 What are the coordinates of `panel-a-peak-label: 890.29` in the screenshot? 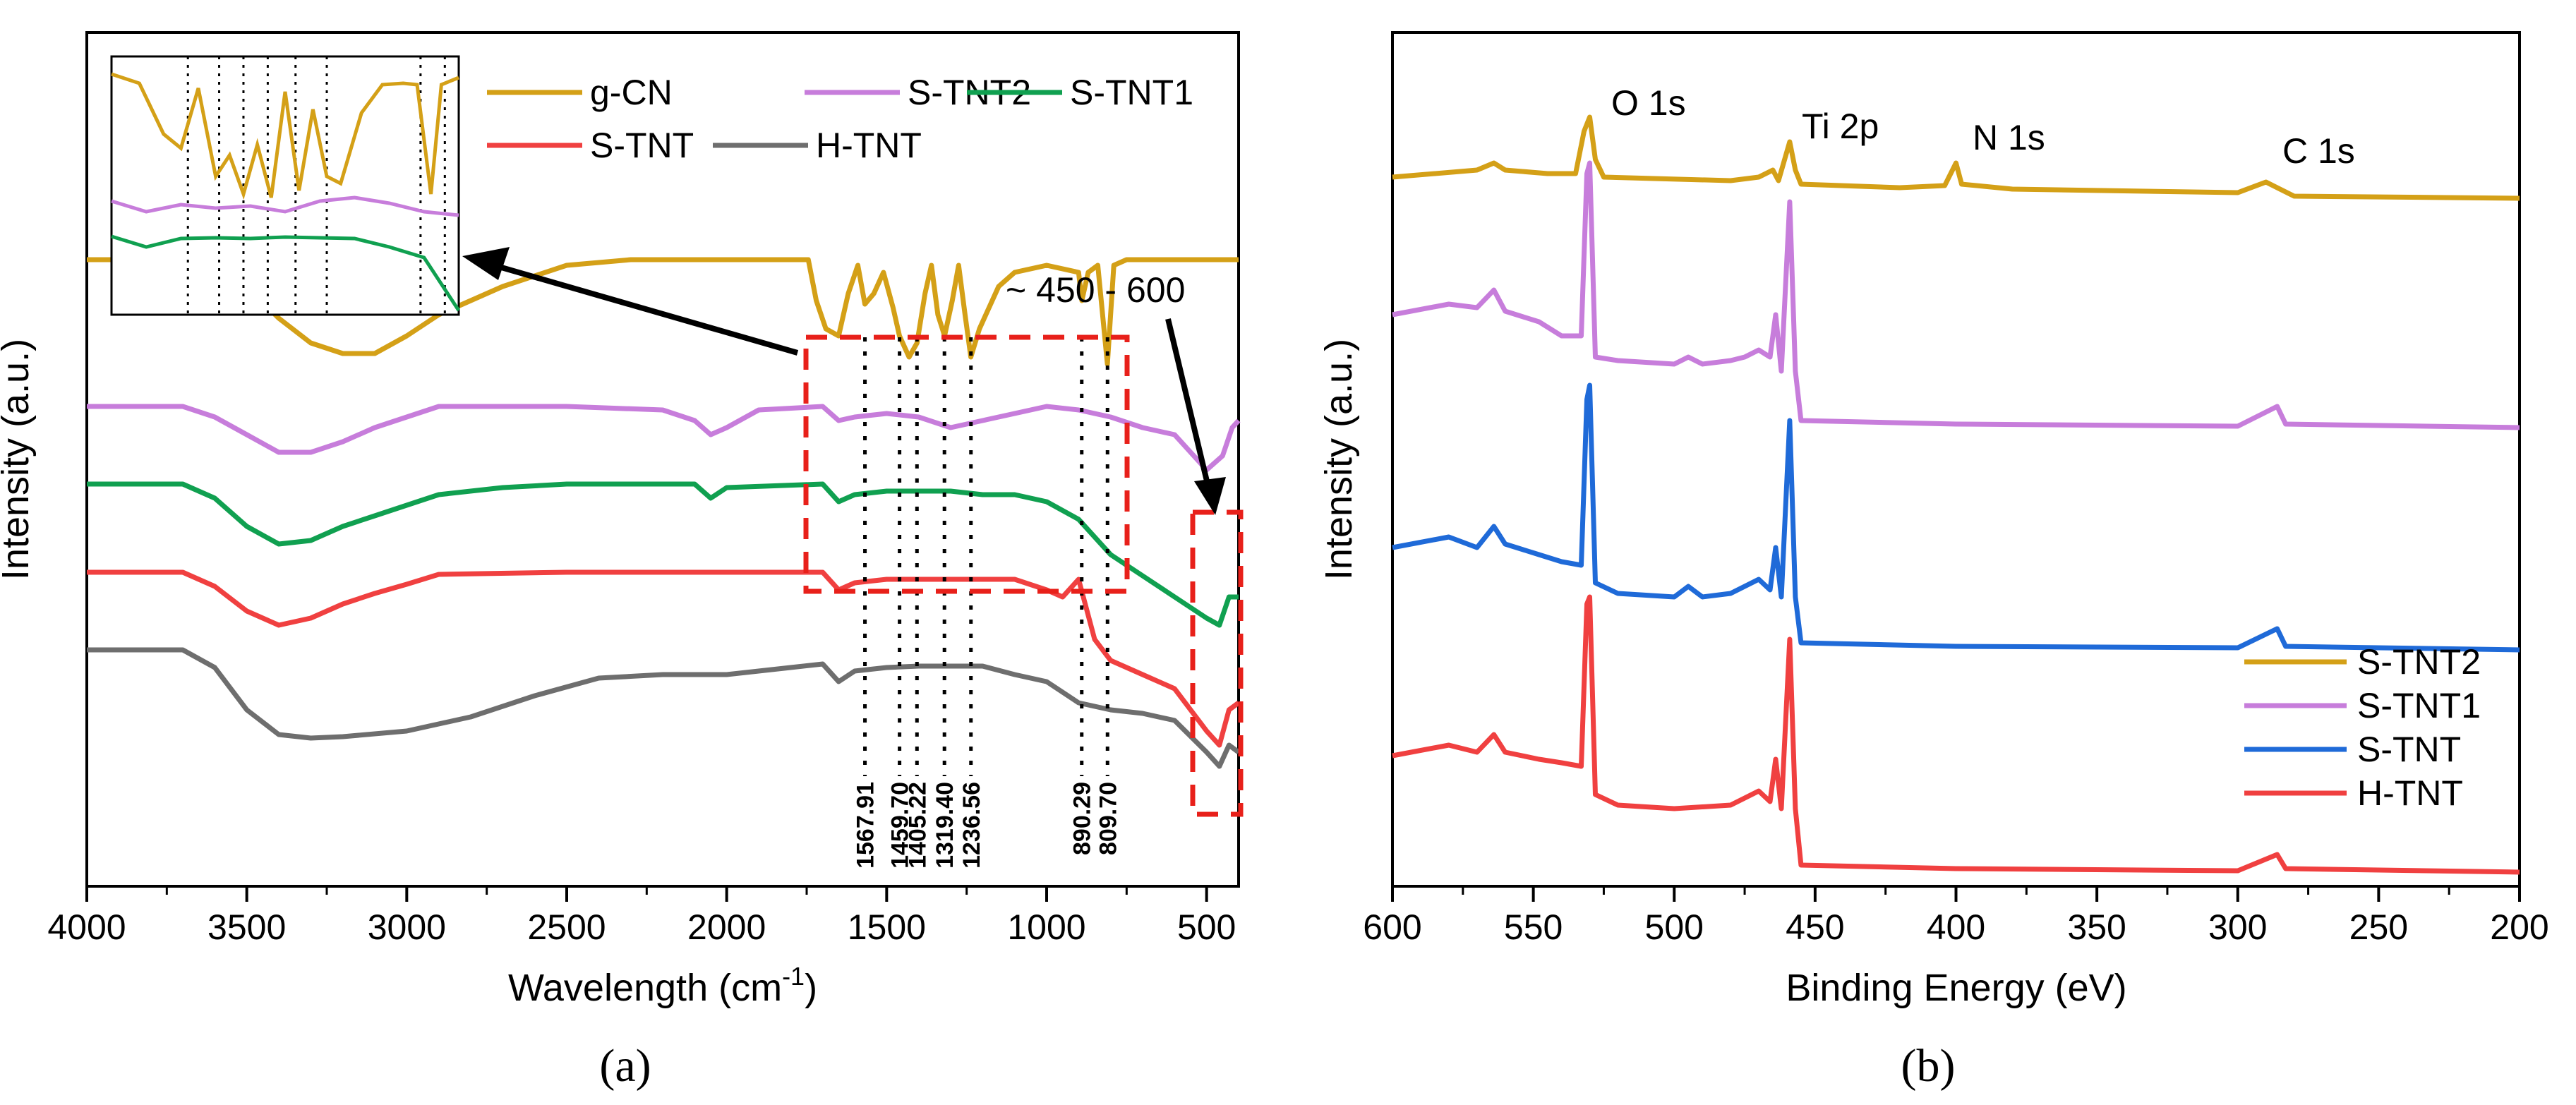 It's located at (1082, 818).